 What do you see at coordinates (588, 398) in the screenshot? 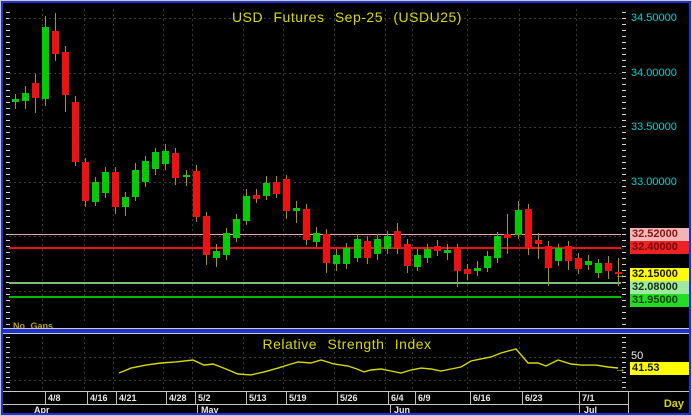
I see `date-tick-label: 7/1` at bounding box center [588, 398].